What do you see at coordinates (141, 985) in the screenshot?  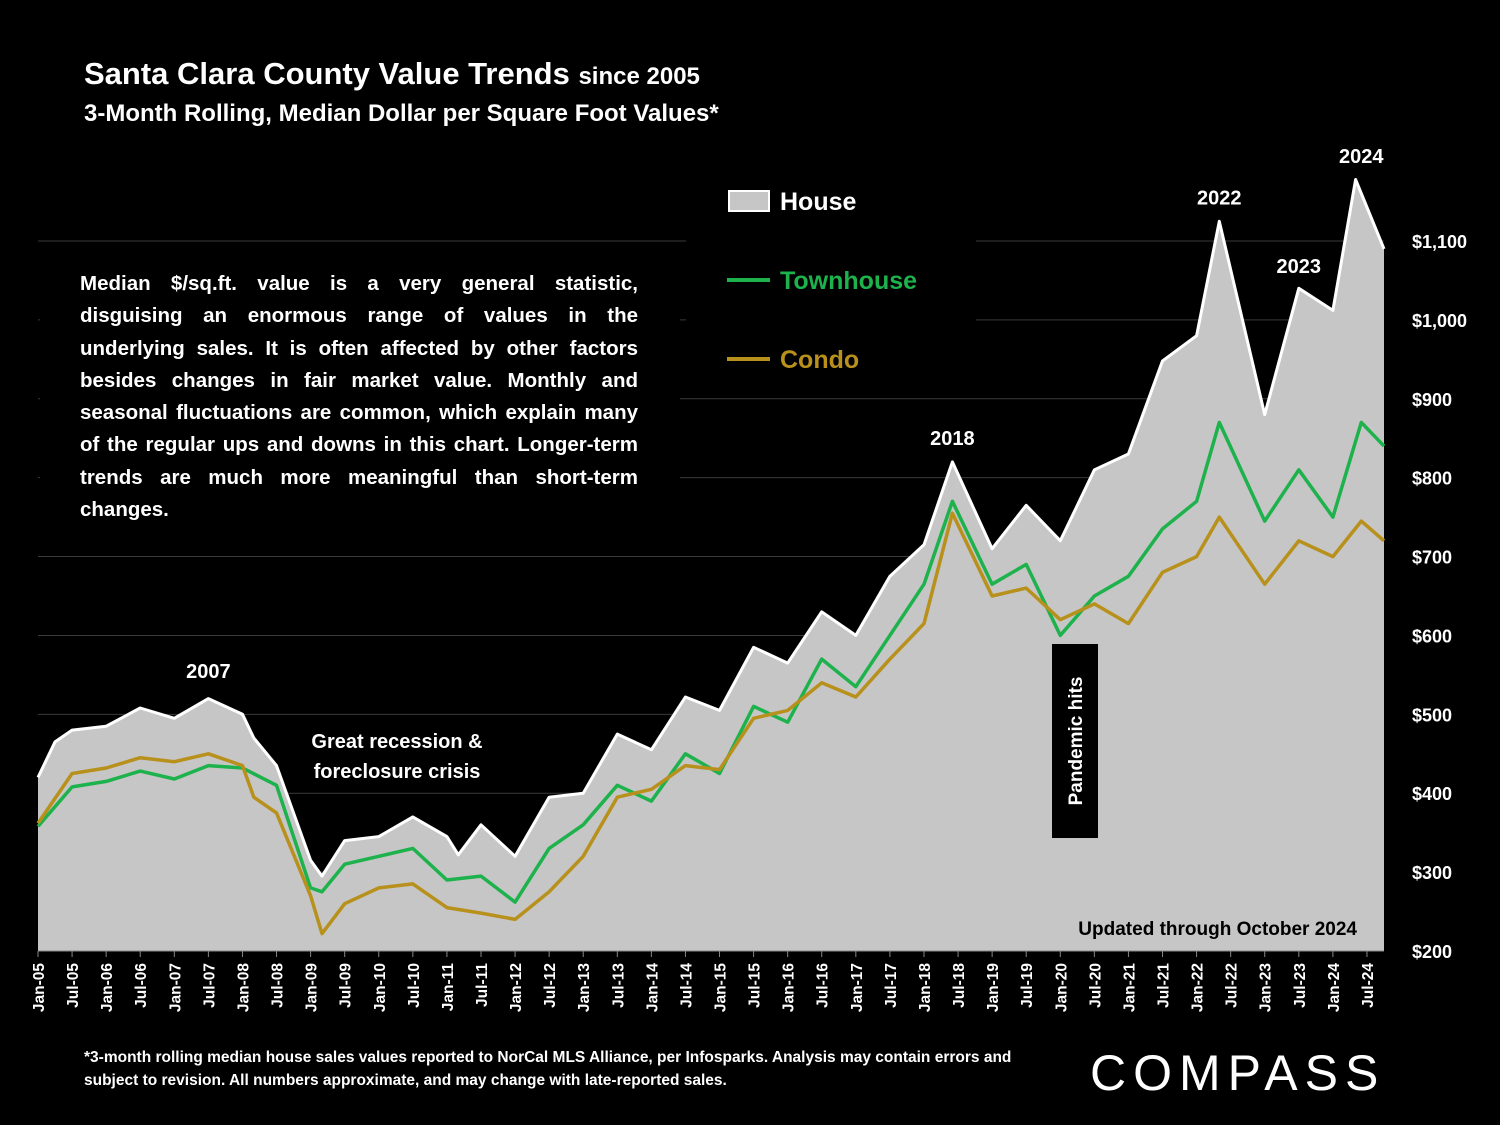 I see `x-tick-label: Jul-06` at bounding box center [141, 985].